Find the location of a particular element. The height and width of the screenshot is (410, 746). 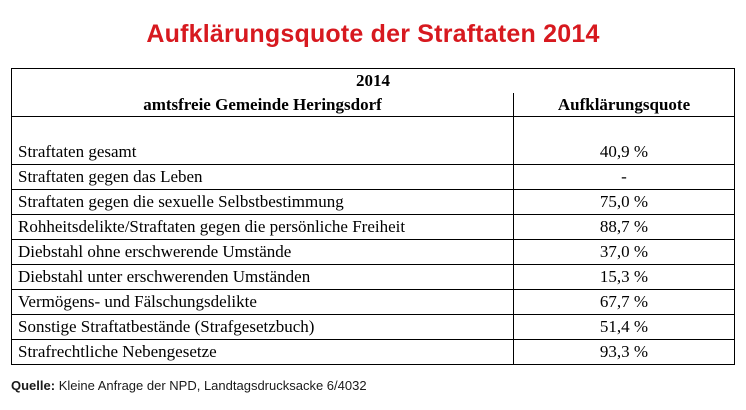

row-value: 88,7 % is located at coordinates (624, 227).